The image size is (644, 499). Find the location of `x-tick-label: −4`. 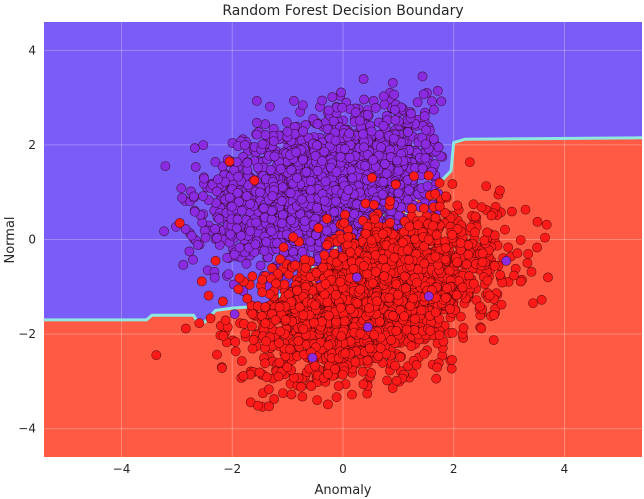

x-tick-label: −4 is located at coordinates (122, 469).